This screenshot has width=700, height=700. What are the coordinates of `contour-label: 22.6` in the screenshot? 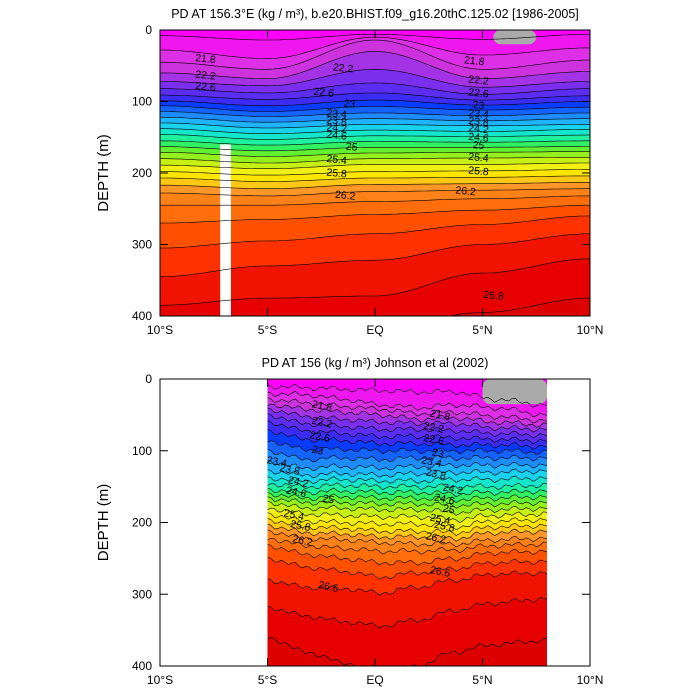 It's located at (433, 440).